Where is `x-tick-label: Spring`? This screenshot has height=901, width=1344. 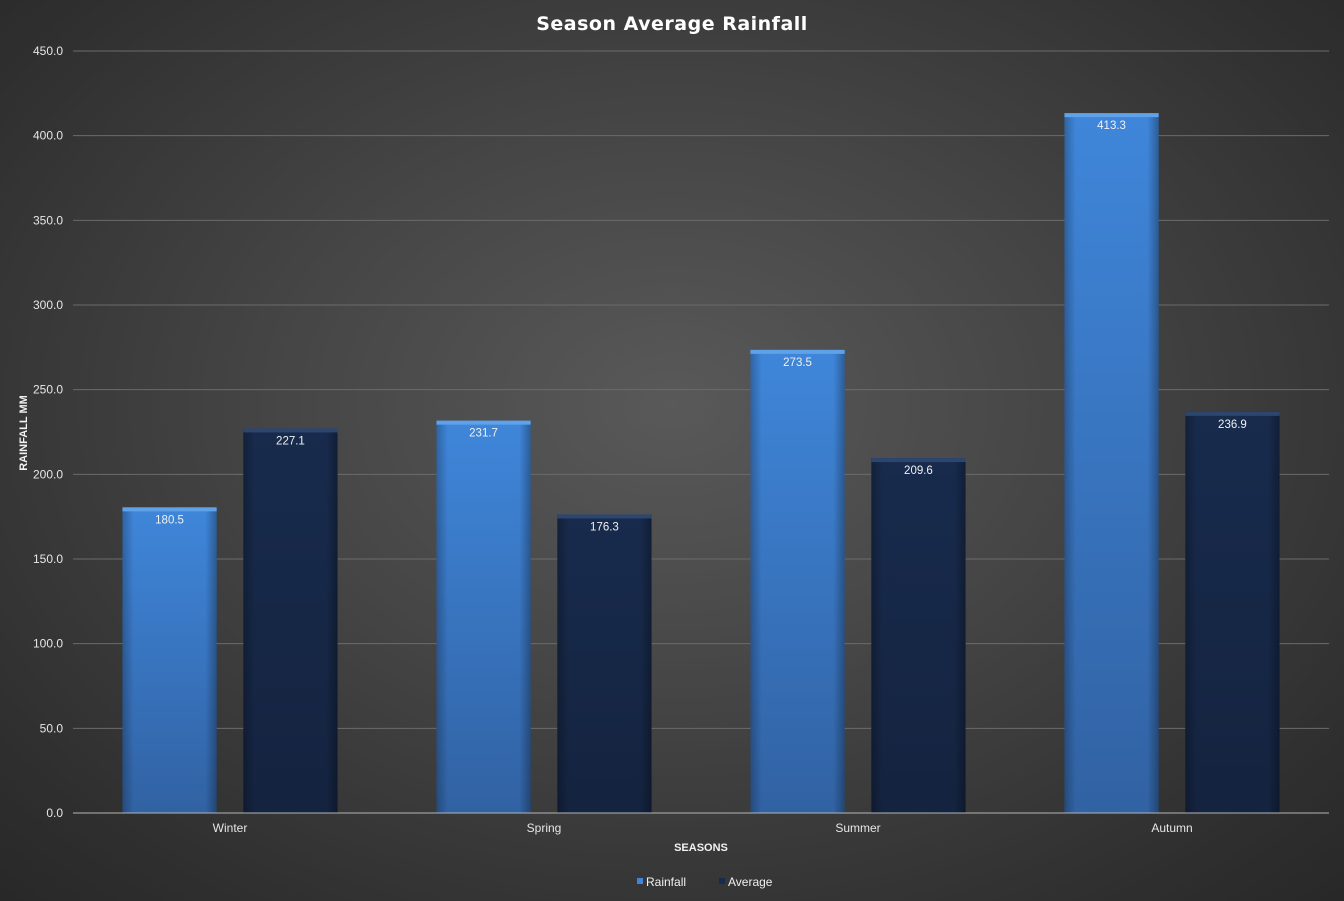 x-tick-label: Spring is located at coordinates (544, 828).